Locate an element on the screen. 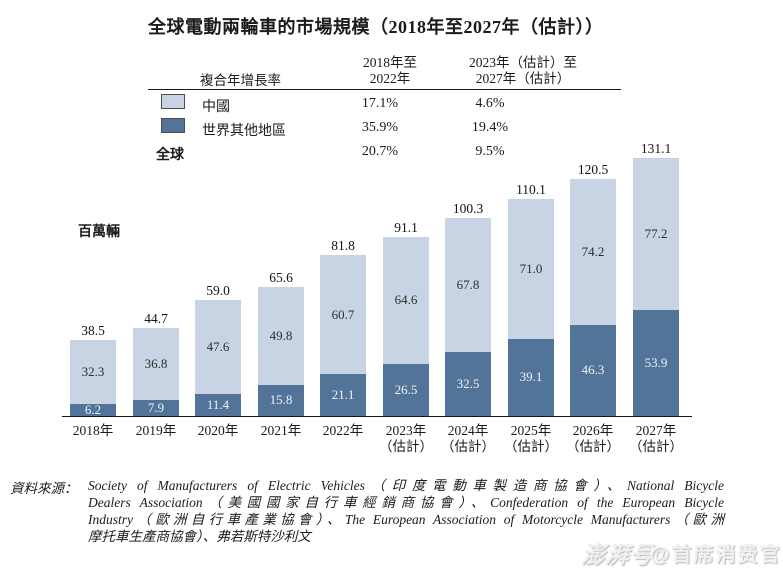 The width and height of the screenshot is (783, 568). bar-china-value-label: 71.0 is located at coordinates (531, 268).